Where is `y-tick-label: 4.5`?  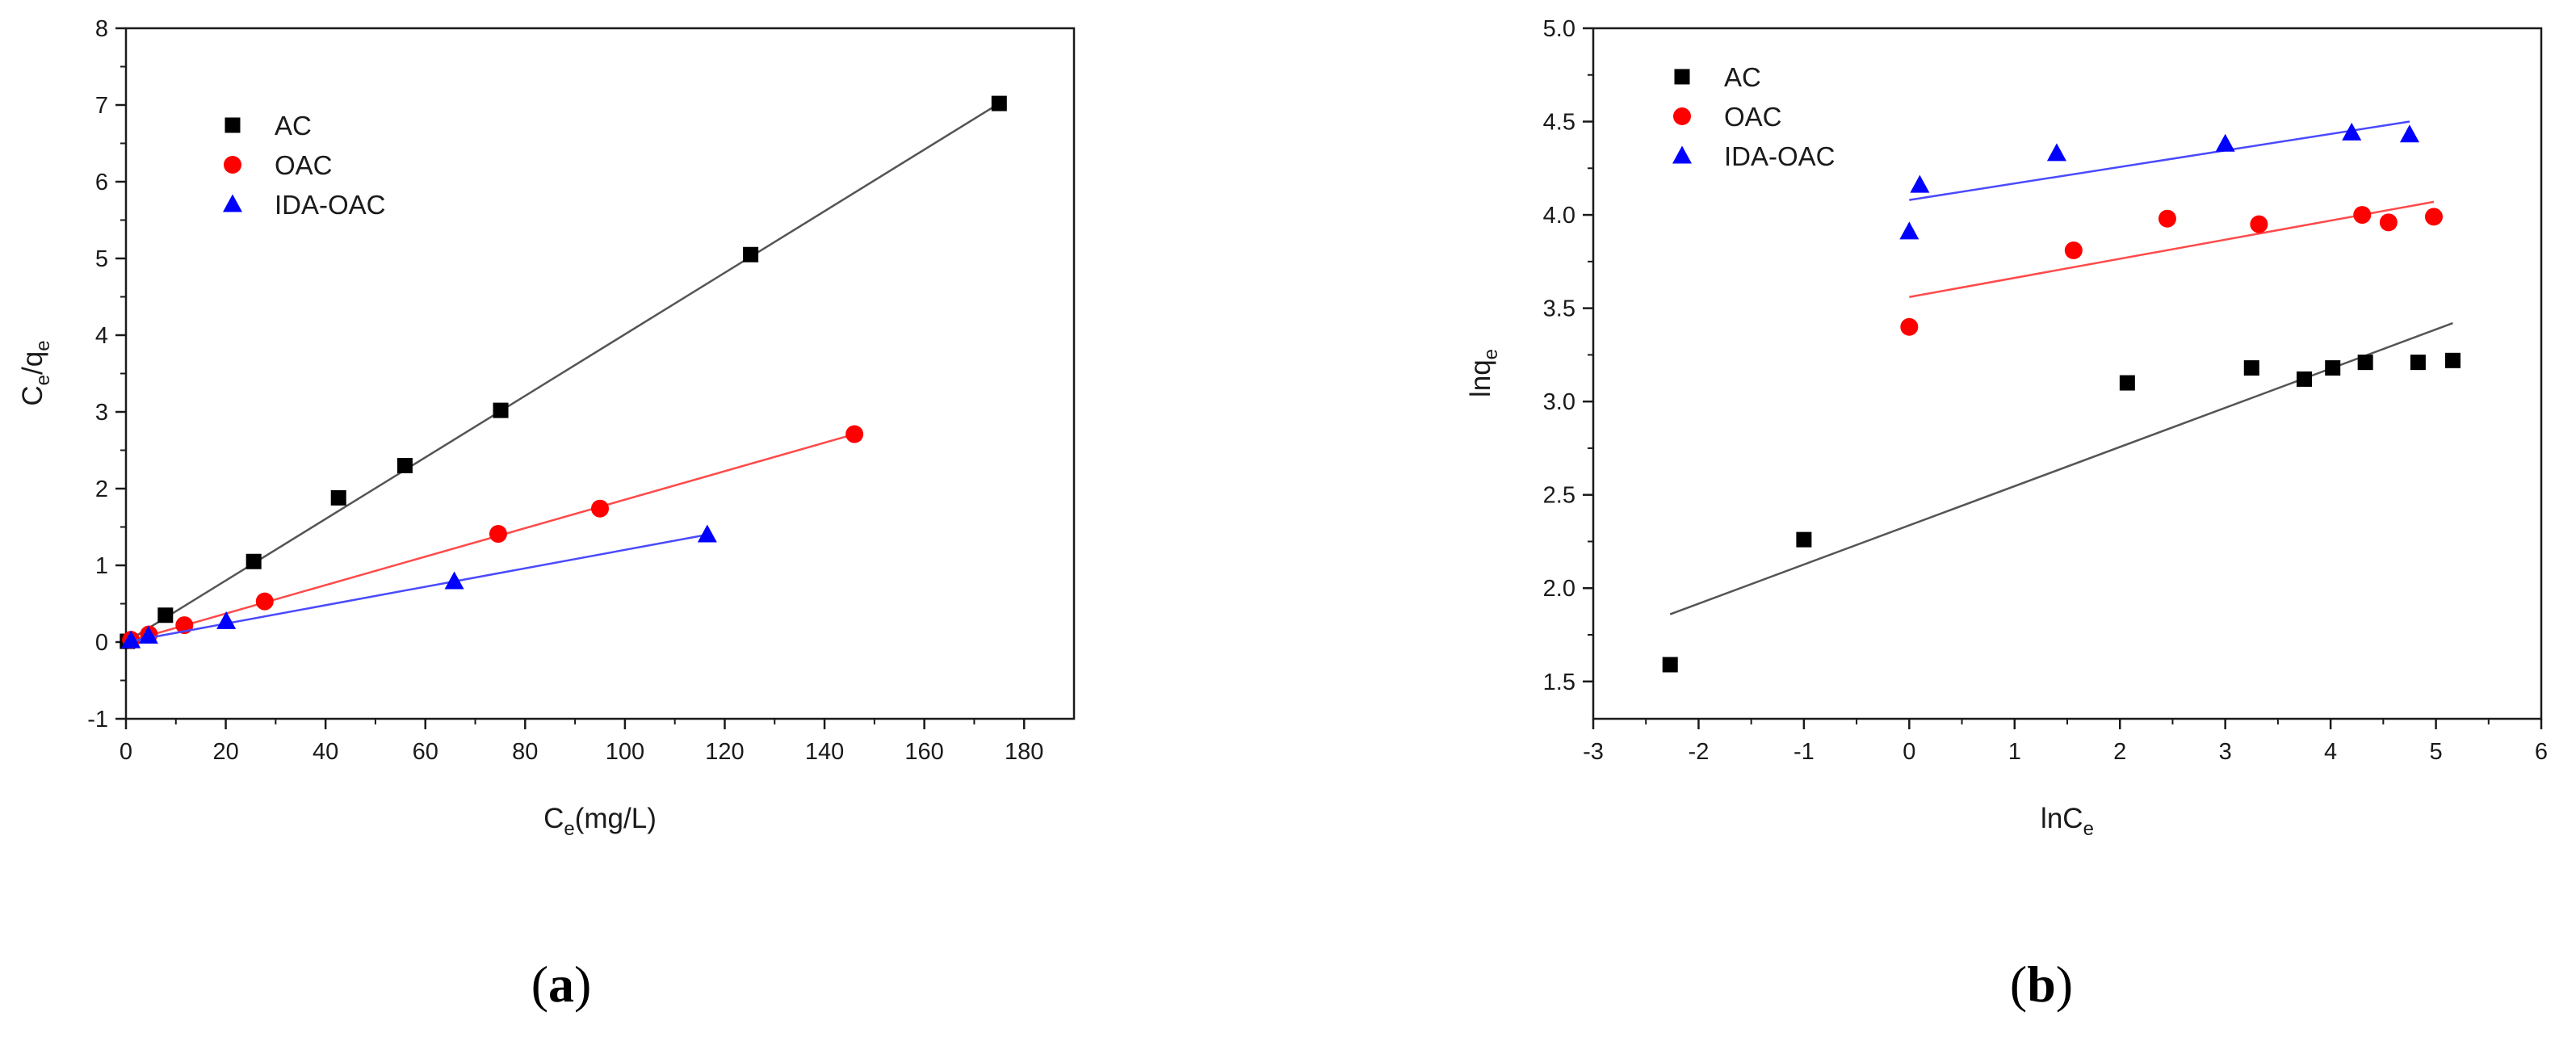 y-tick-label: 4.5 is located at coordinates (1559, 123).